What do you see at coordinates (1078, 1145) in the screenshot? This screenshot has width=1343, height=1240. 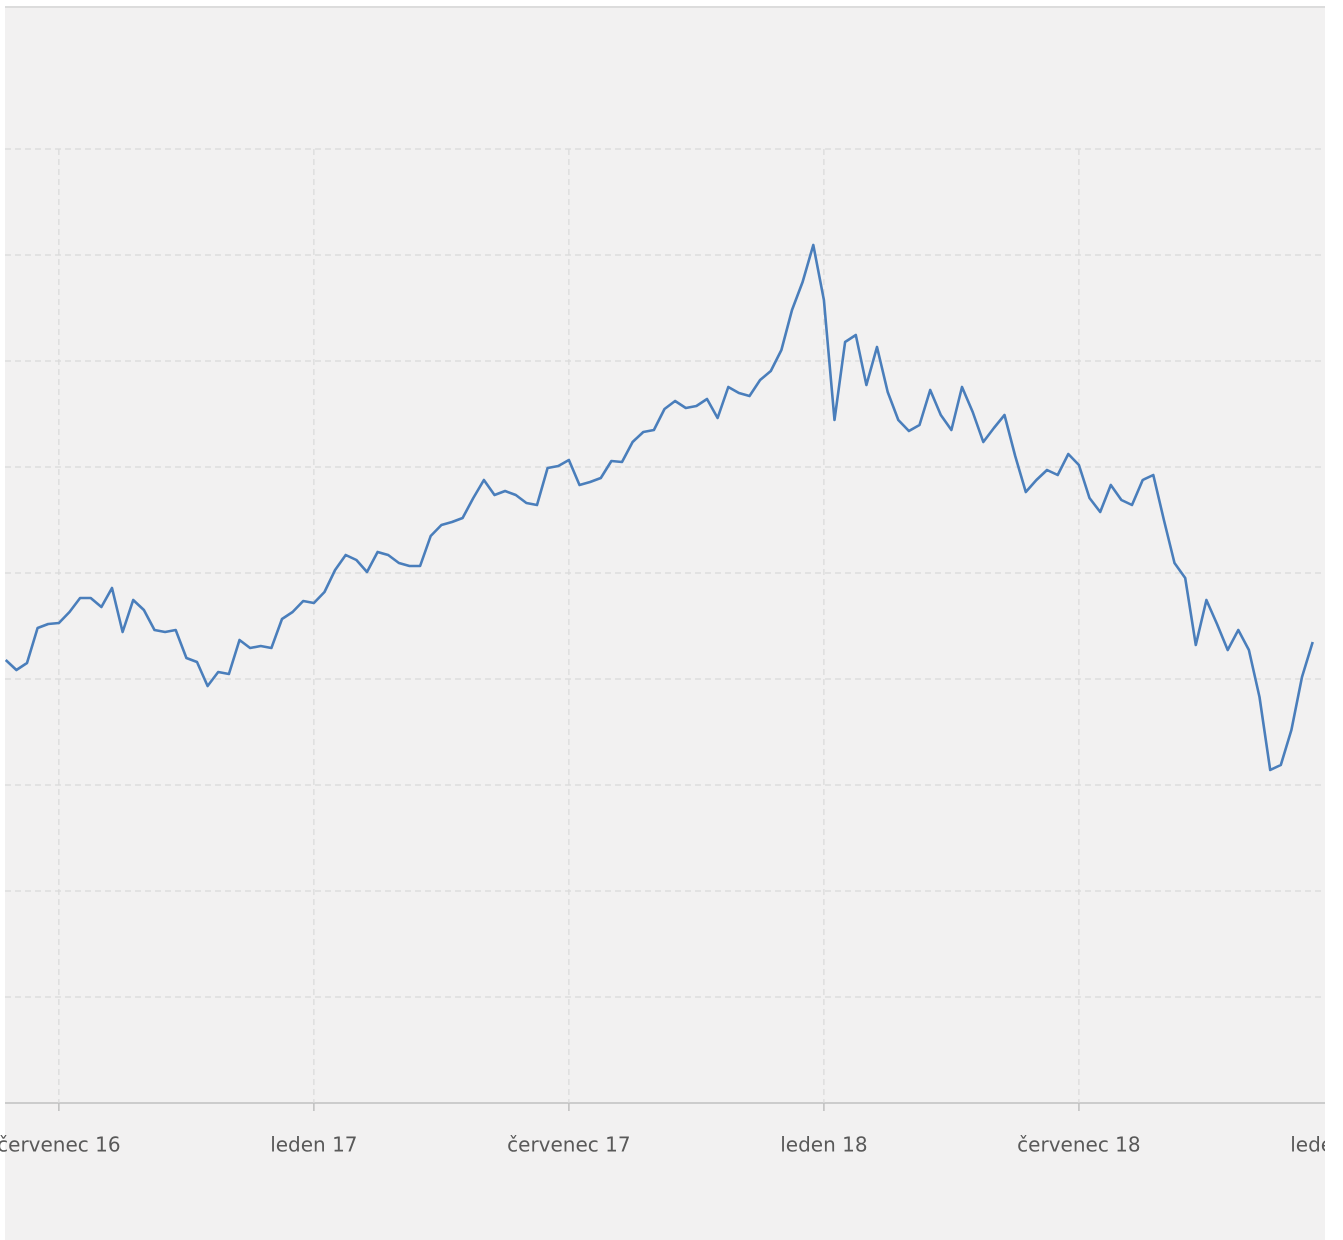 I see `x-tick-label: červenec 18` at bounding box center [1078, 1145].